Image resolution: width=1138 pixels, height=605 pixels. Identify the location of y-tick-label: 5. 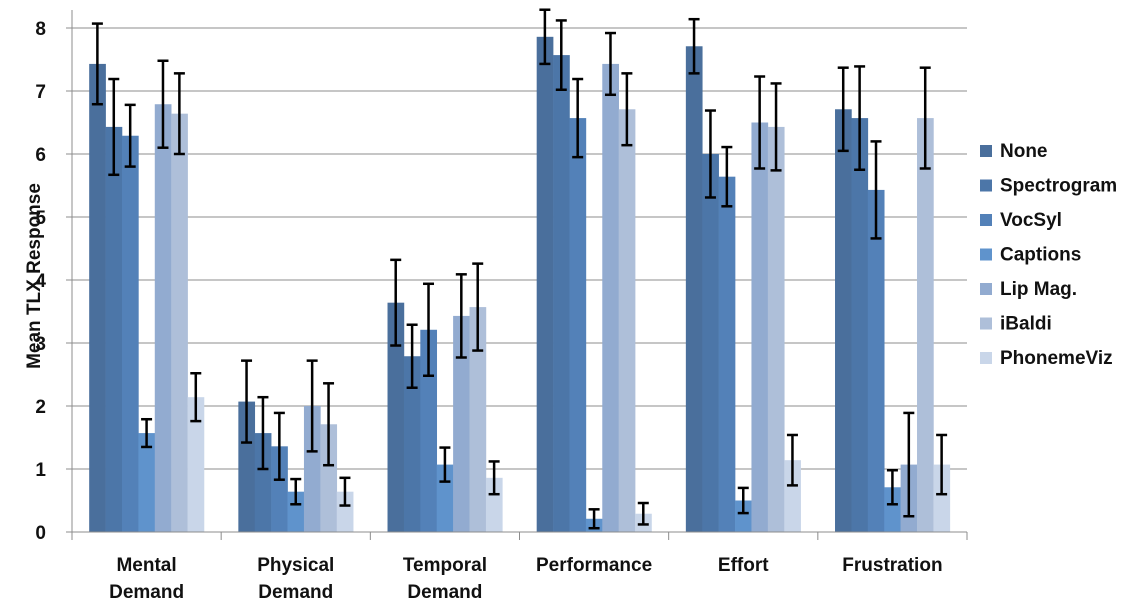
(40, 218).